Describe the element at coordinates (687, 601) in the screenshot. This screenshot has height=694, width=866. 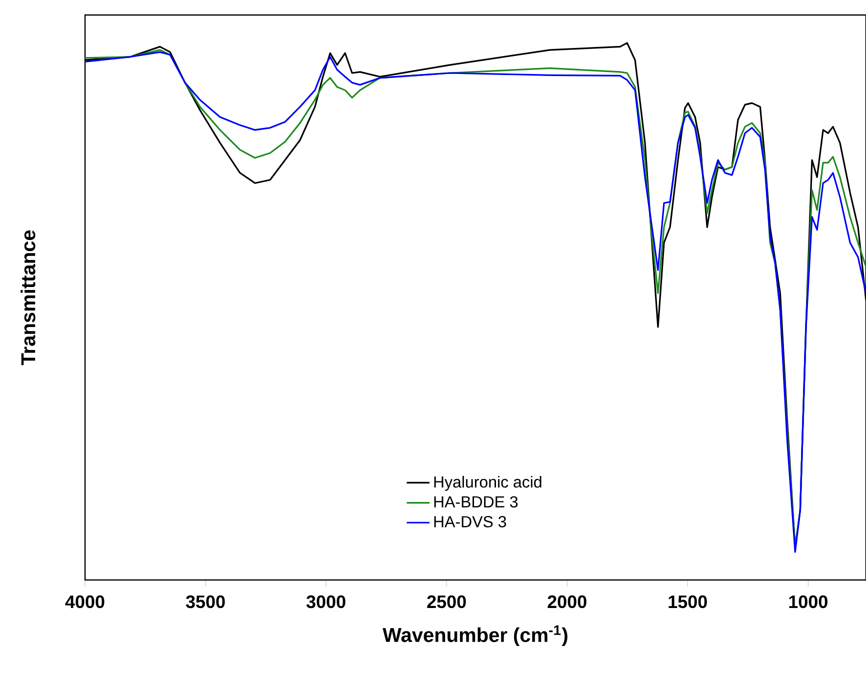
I see `x-tick-label: 1500` at that location.